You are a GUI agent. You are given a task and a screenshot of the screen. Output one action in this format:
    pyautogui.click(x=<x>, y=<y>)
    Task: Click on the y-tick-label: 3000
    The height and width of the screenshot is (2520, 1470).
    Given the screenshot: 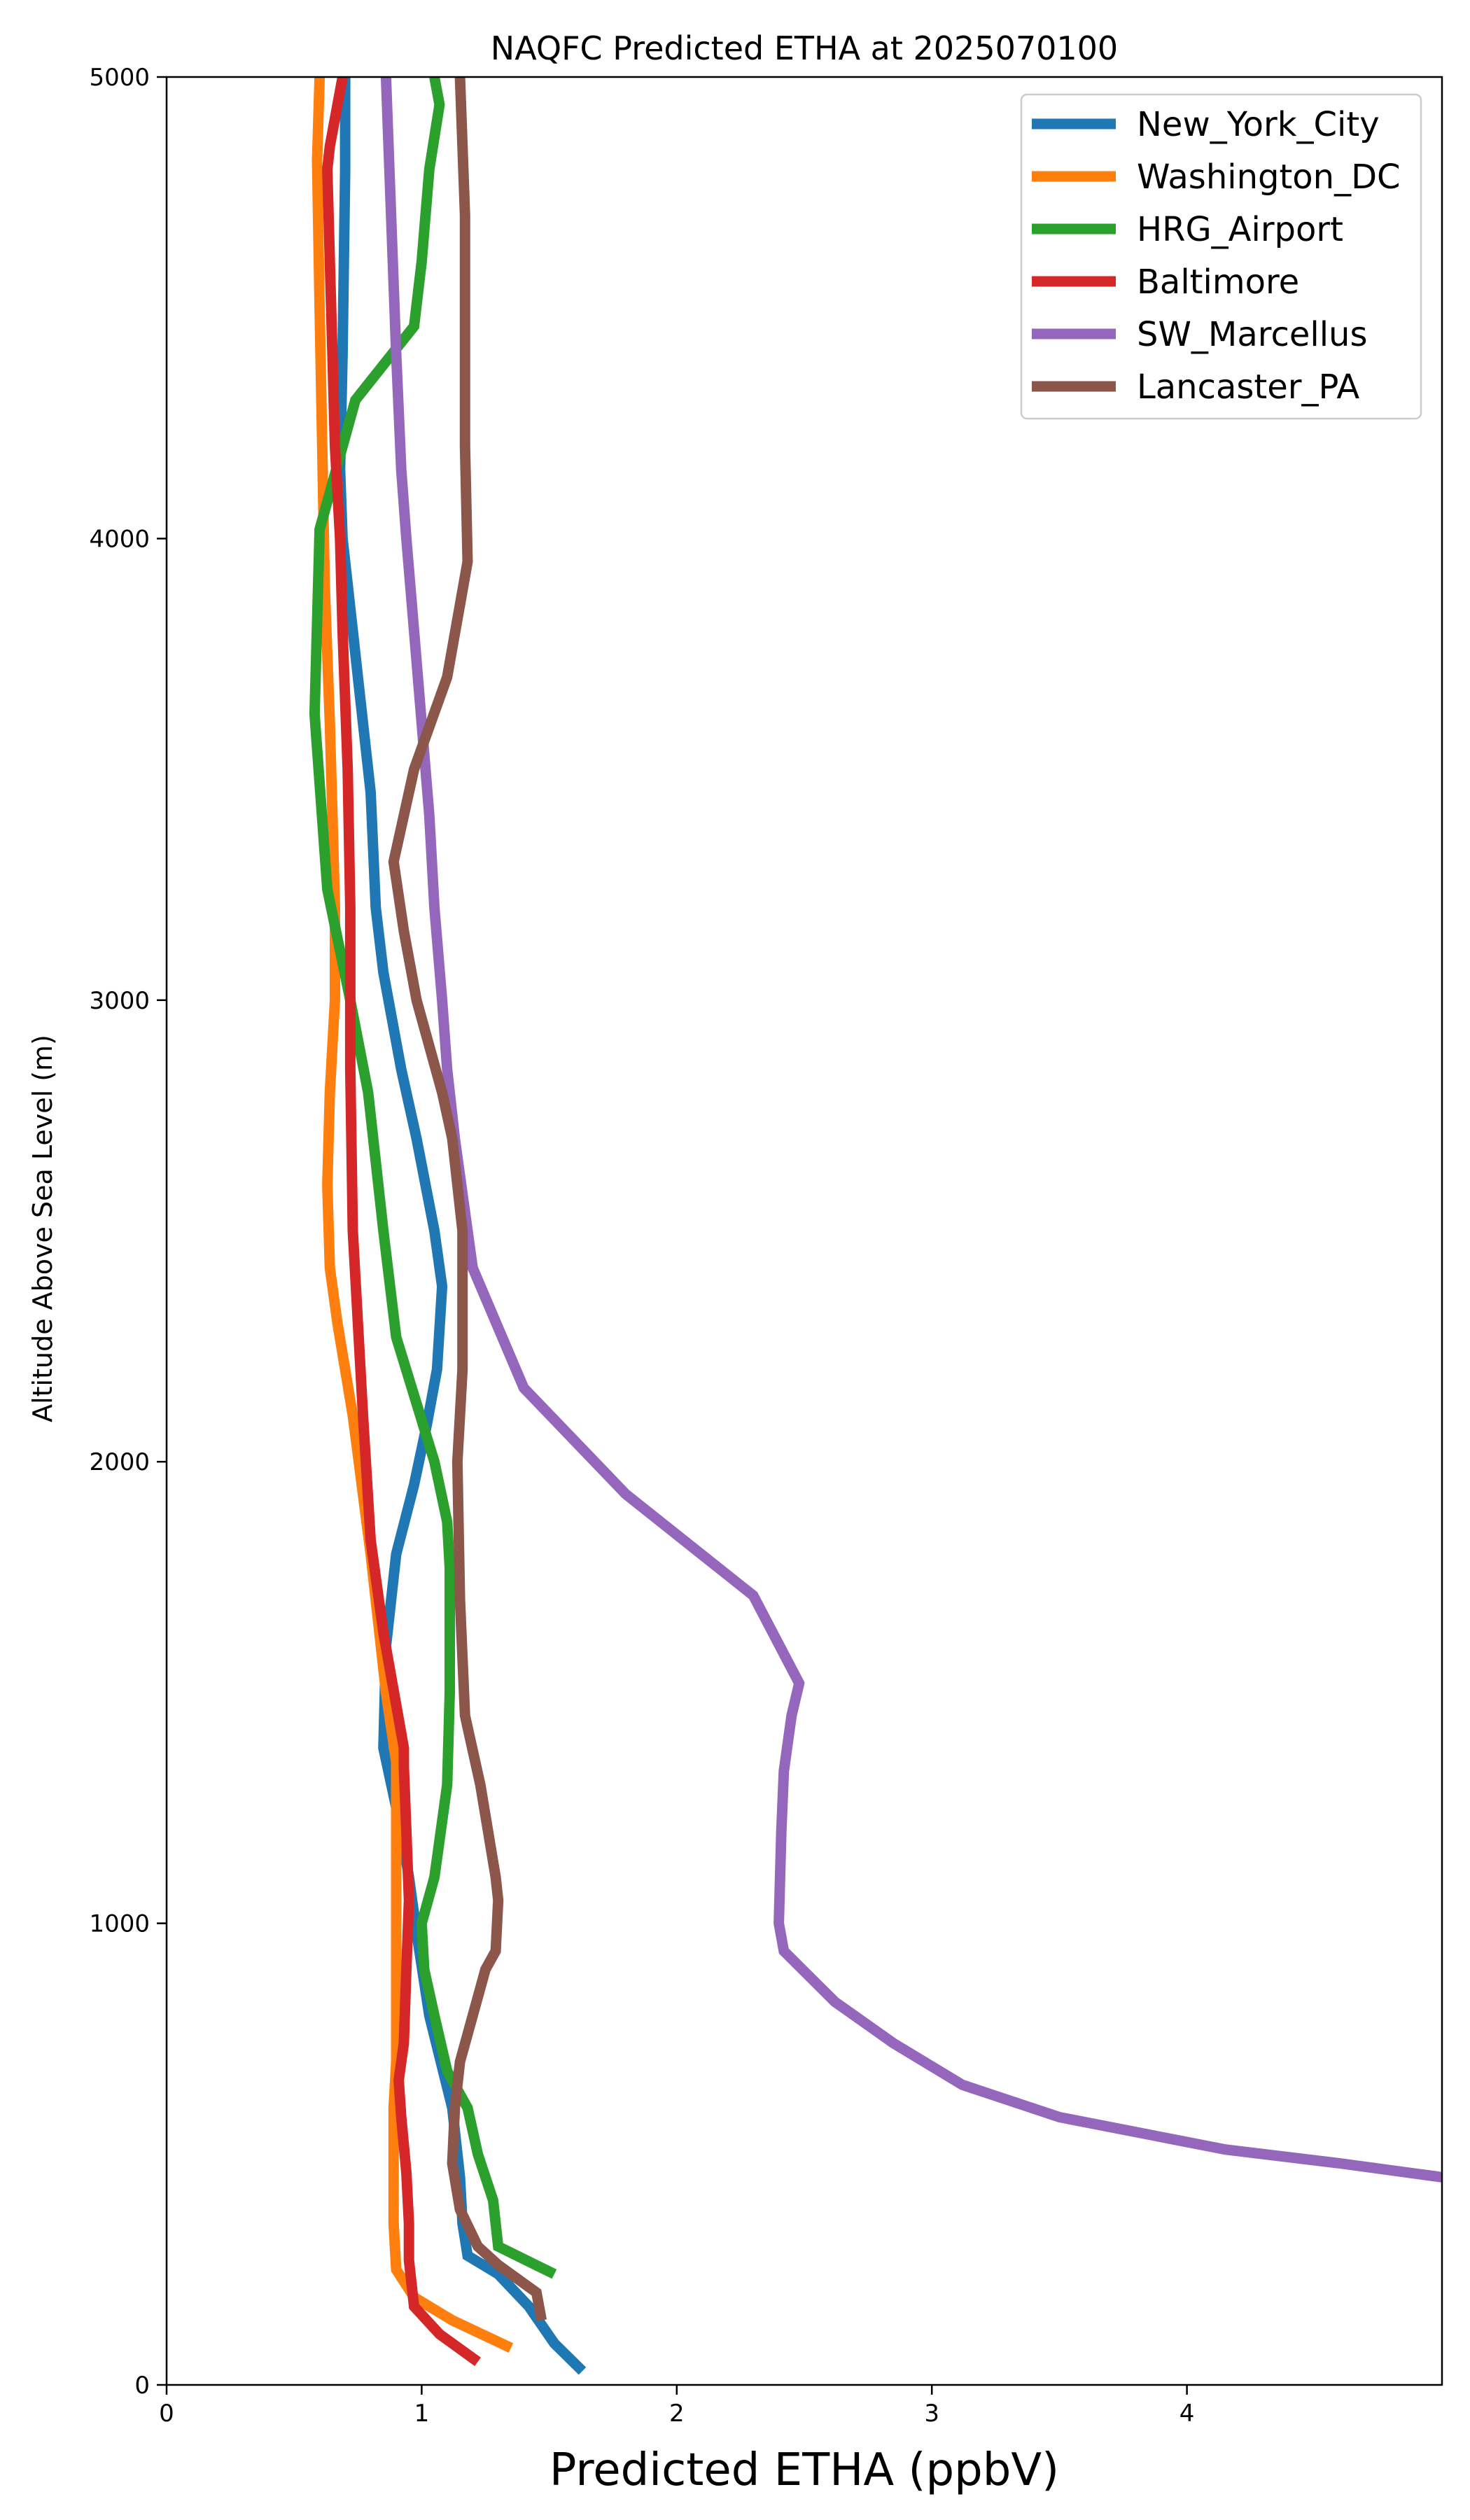 What is the action you would take?
    pyautogui.click(x=119, y=1001)
    